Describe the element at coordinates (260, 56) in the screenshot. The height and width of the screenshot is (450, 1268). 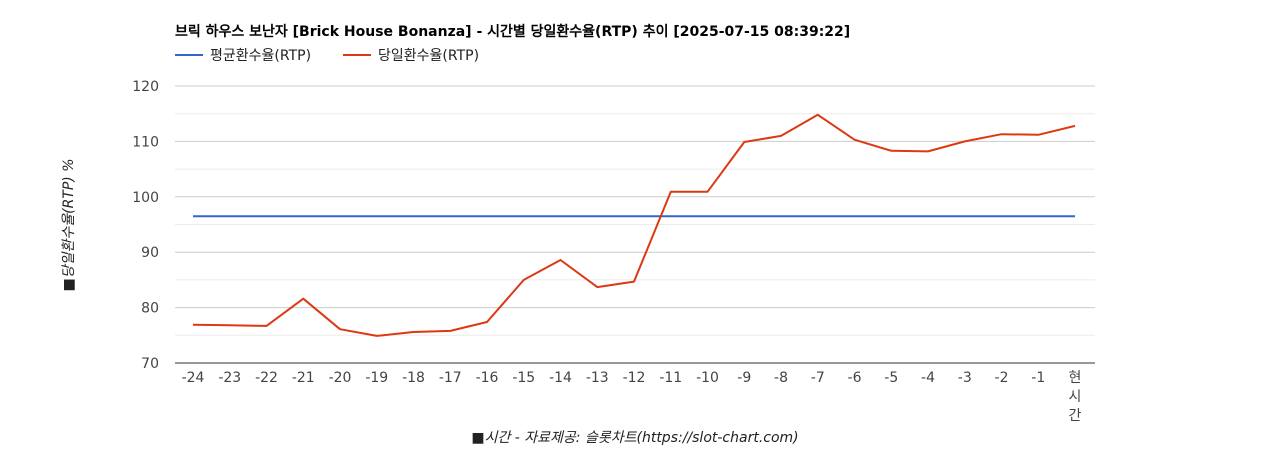
I see `legend-label-average: 평균환수율(RTP)` at that location.